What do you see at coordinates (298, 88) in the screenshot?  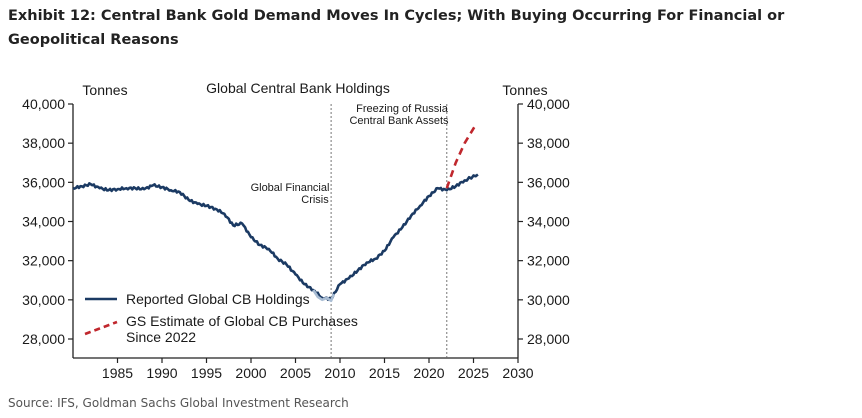 I see `chart-title: Global Central Bank Holdings` at bounding box center [298, 88].